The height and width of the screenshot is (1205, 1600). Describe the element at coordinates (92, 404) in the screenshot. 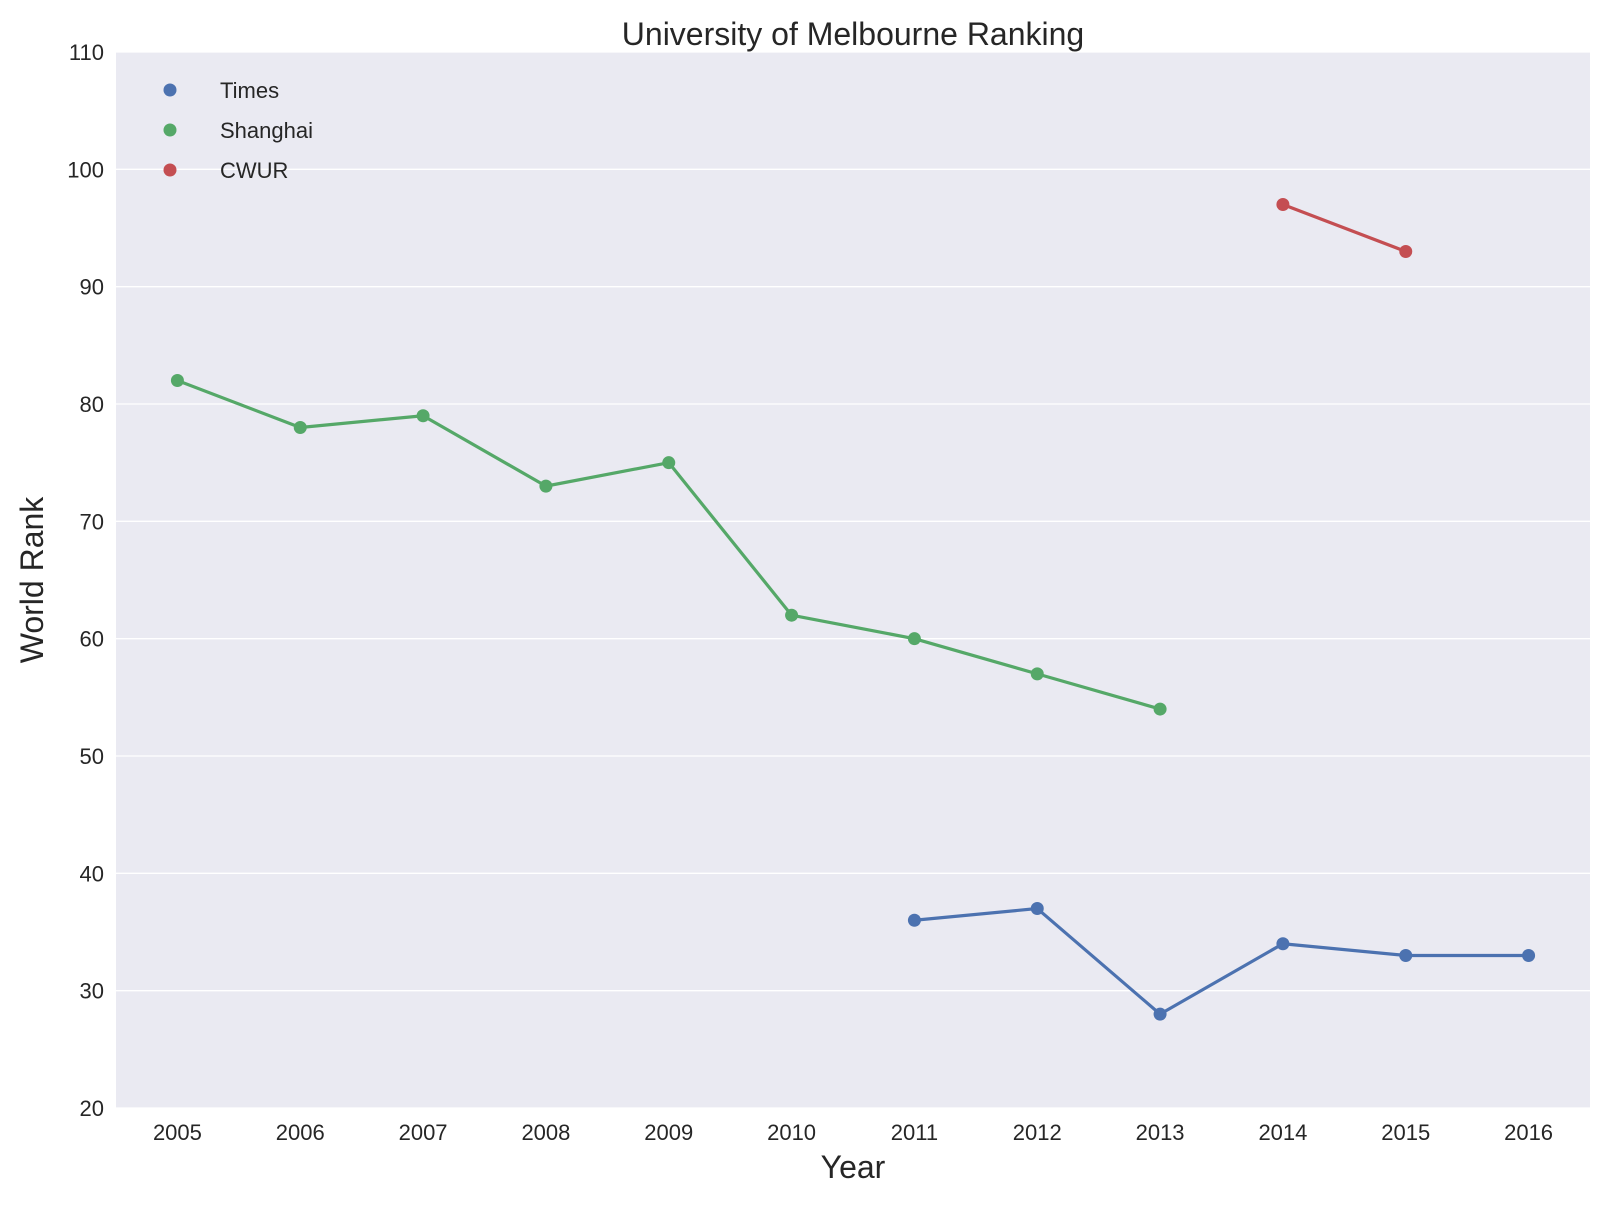

I see `y-tick-label: 80` at that location.